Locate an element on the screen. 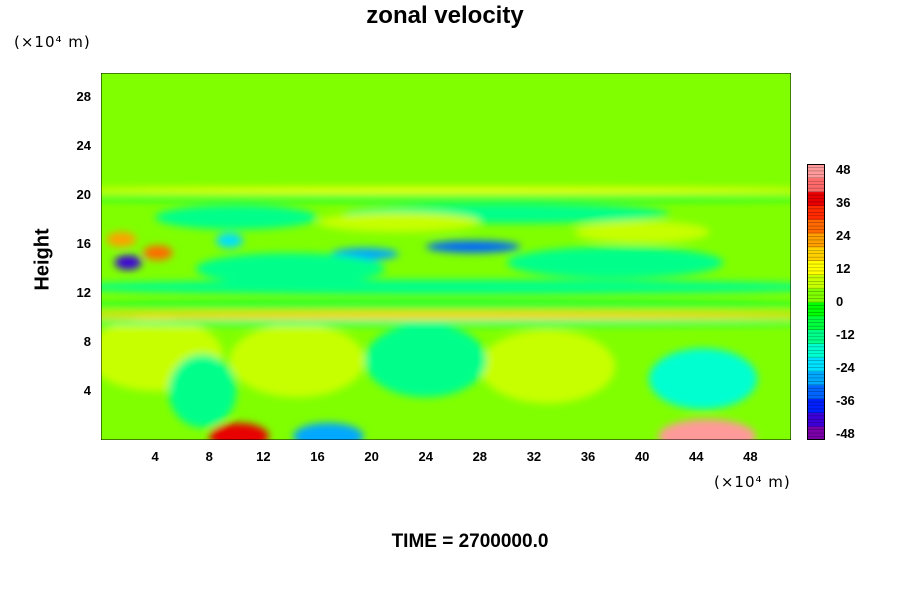  colorbar-tick-label: 36 is located at coordinates (843, 202).